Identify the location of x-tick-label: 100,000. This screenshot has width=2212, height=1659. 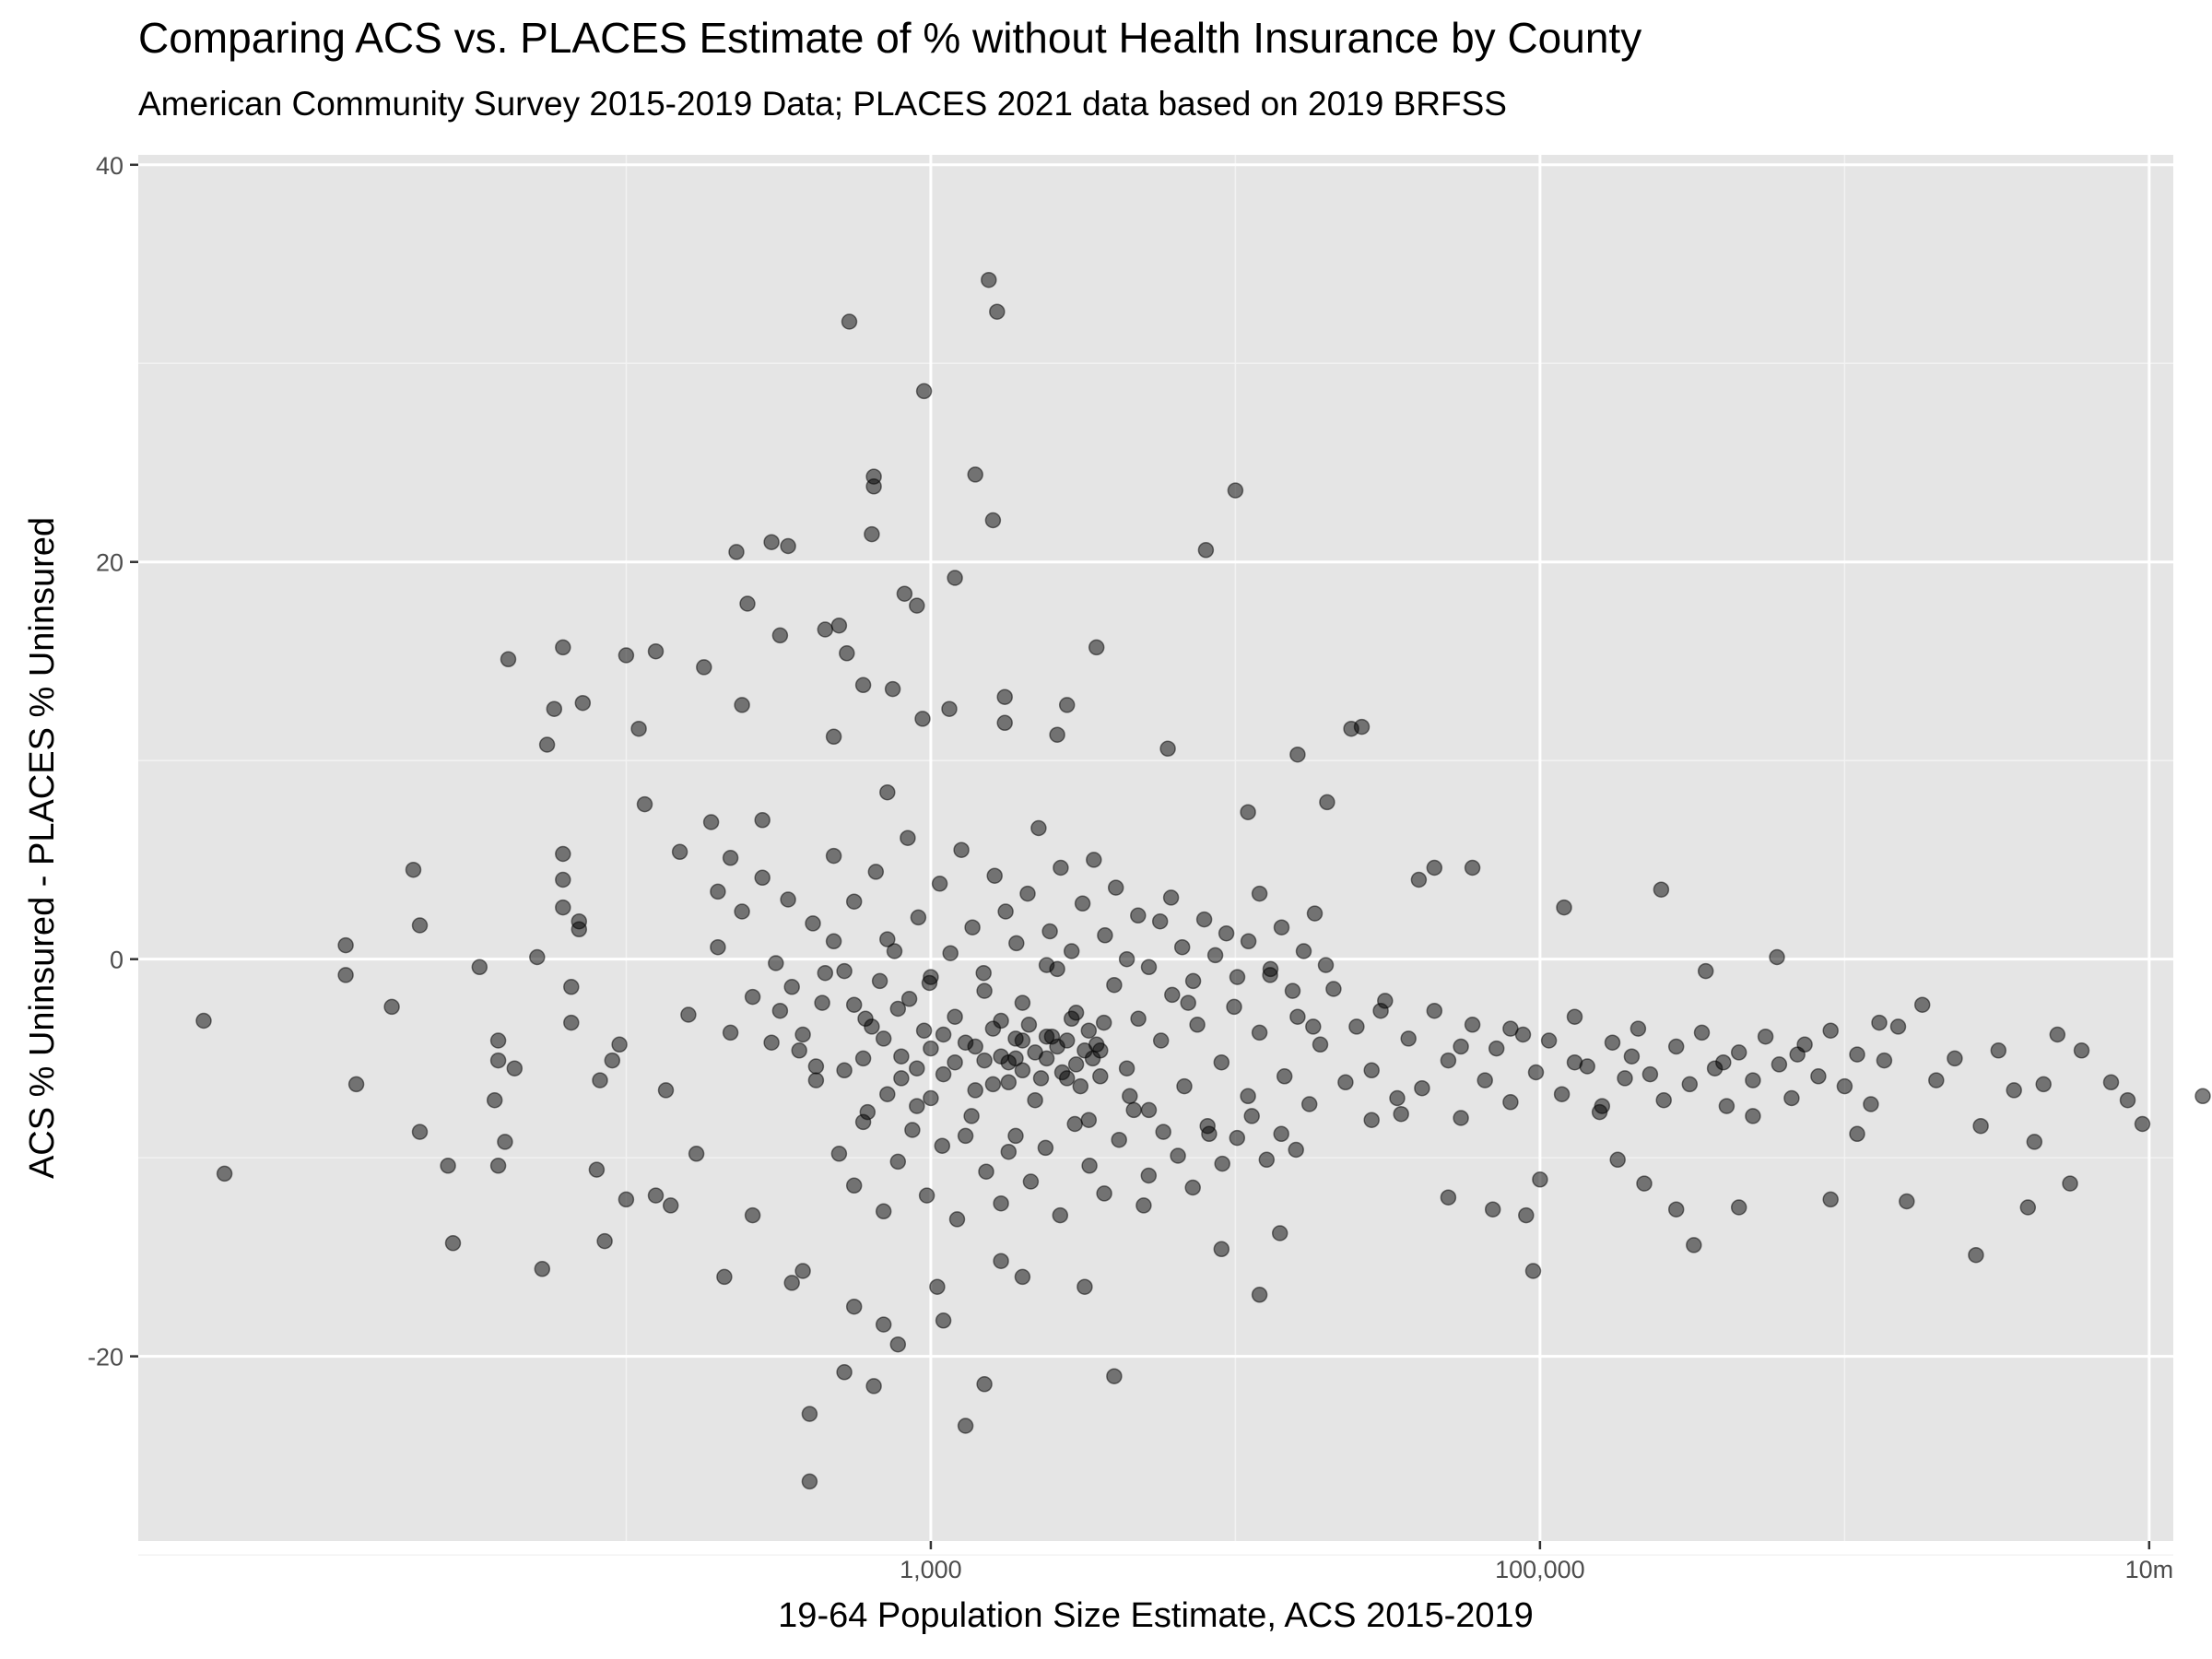
(1540, 1569).